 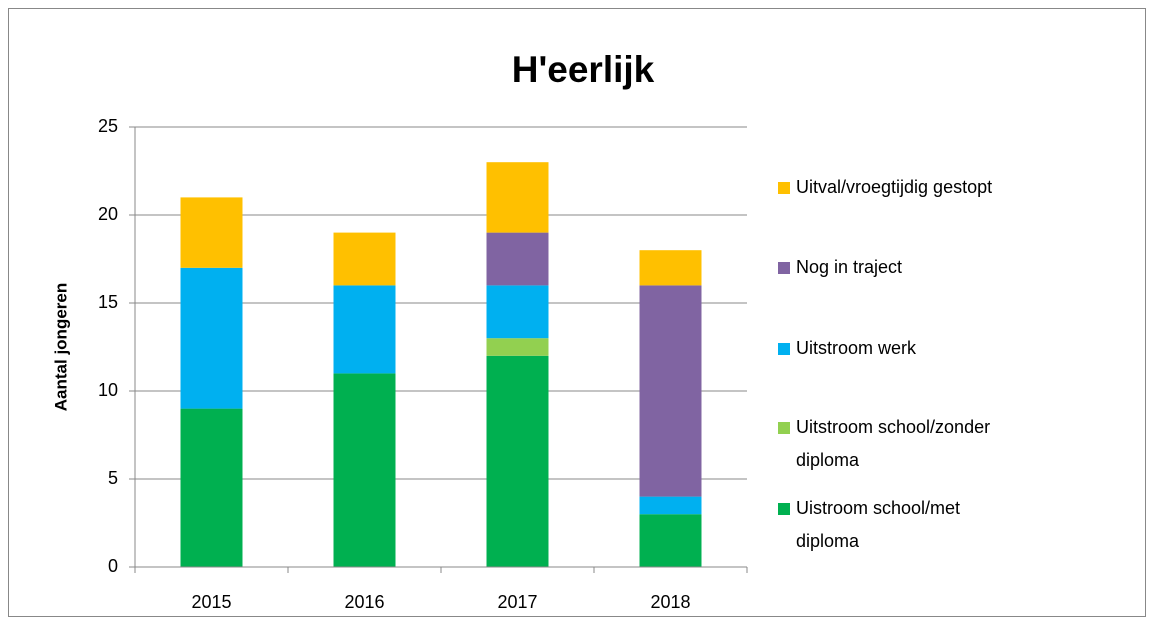 What do you see at coordinates (108, 126) in the screenshot?
I see `y-tick-label: 25` at bounding box center [108, 126].